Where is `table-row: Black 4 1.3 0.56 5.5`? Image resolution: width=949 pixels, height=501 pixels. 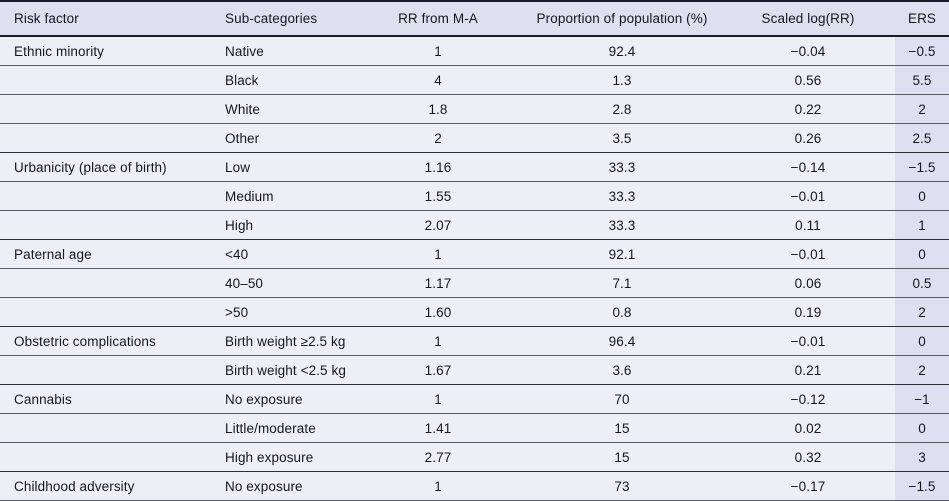
table-row: Black 4 1.3 0.56 5.5 is located at coordinates (474, 80).